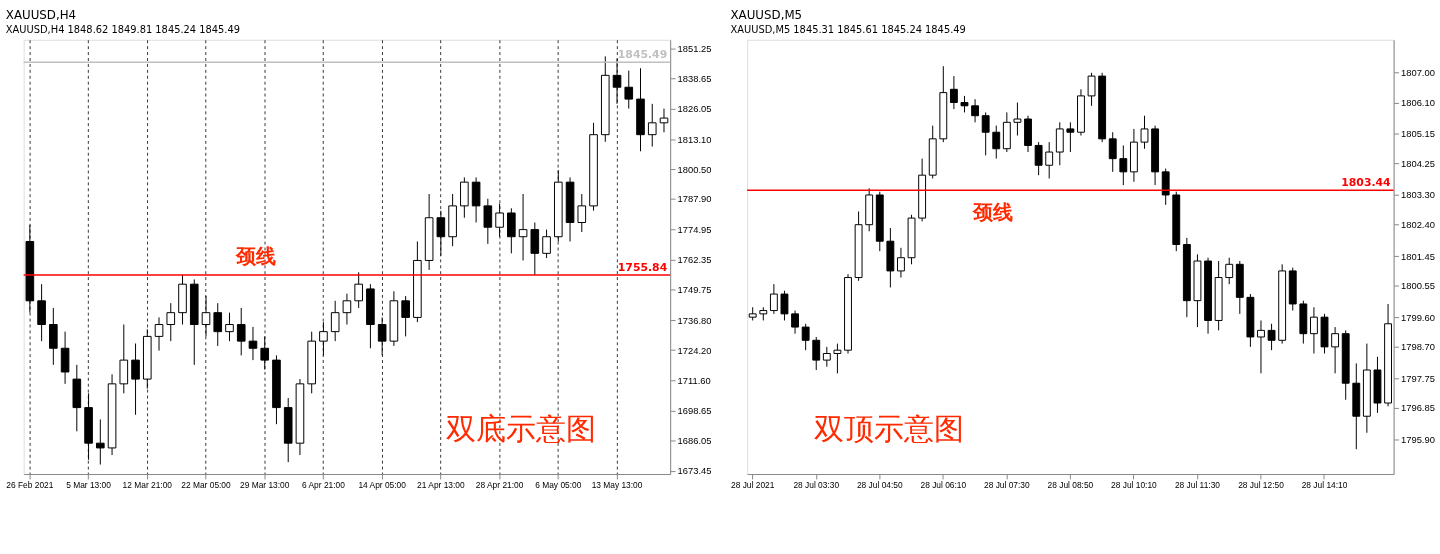 The height and width of the screenshot is (554, 1440). Describe the element at coordinates (1418, 102) in the screenshot. I see `y-tick-label: 1806.10` at that location.